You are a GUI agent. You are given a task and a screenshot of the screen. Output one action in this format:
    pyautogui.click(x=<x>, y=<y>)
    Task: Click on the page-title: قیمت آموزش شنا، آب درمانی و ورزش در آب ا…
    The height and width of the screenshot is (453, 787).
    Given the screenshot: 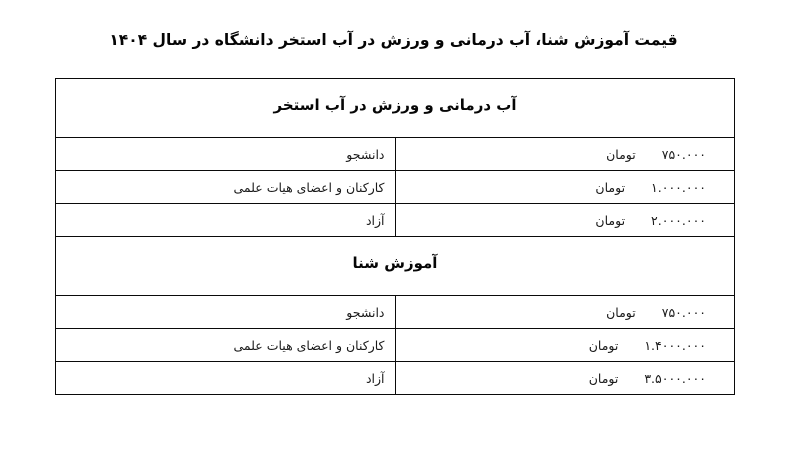 What is the action you would take?
    pyautogui.click(x=393, y=40)
    